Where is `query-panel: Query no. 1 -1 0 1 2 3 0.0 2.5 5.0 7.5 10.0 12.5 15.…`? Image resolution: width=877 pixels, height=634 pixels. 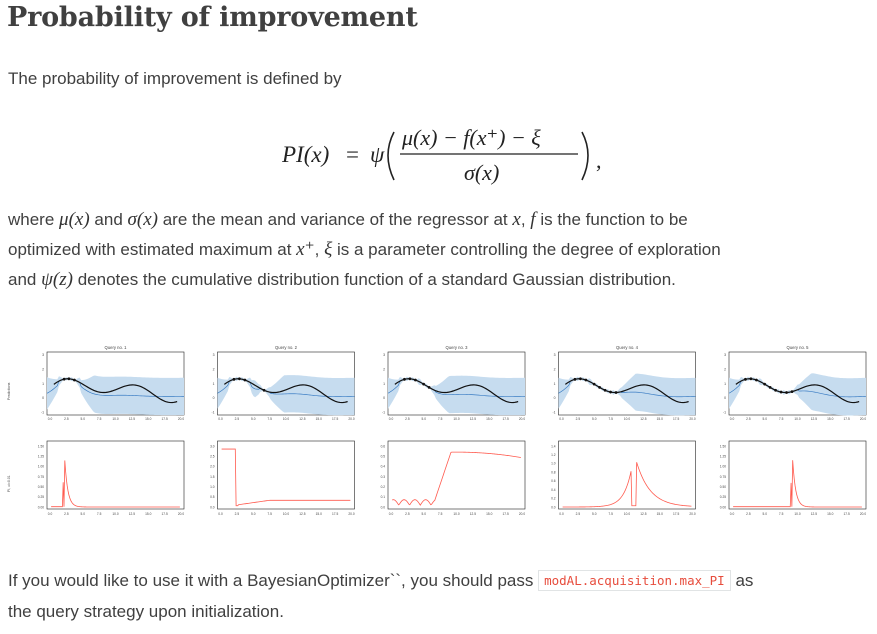 query-panel: Query no. 1 -1 0 1 2 3 0.0 2.5 5.0 7.5 10.0 12.5 15.… is located at coordinates (111, 430).